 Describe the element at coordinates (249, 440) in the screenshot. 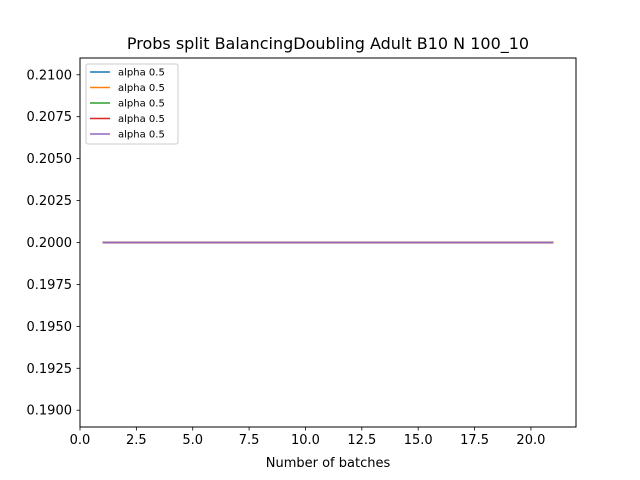

I see `x-tick-label: 7.5` at that location.